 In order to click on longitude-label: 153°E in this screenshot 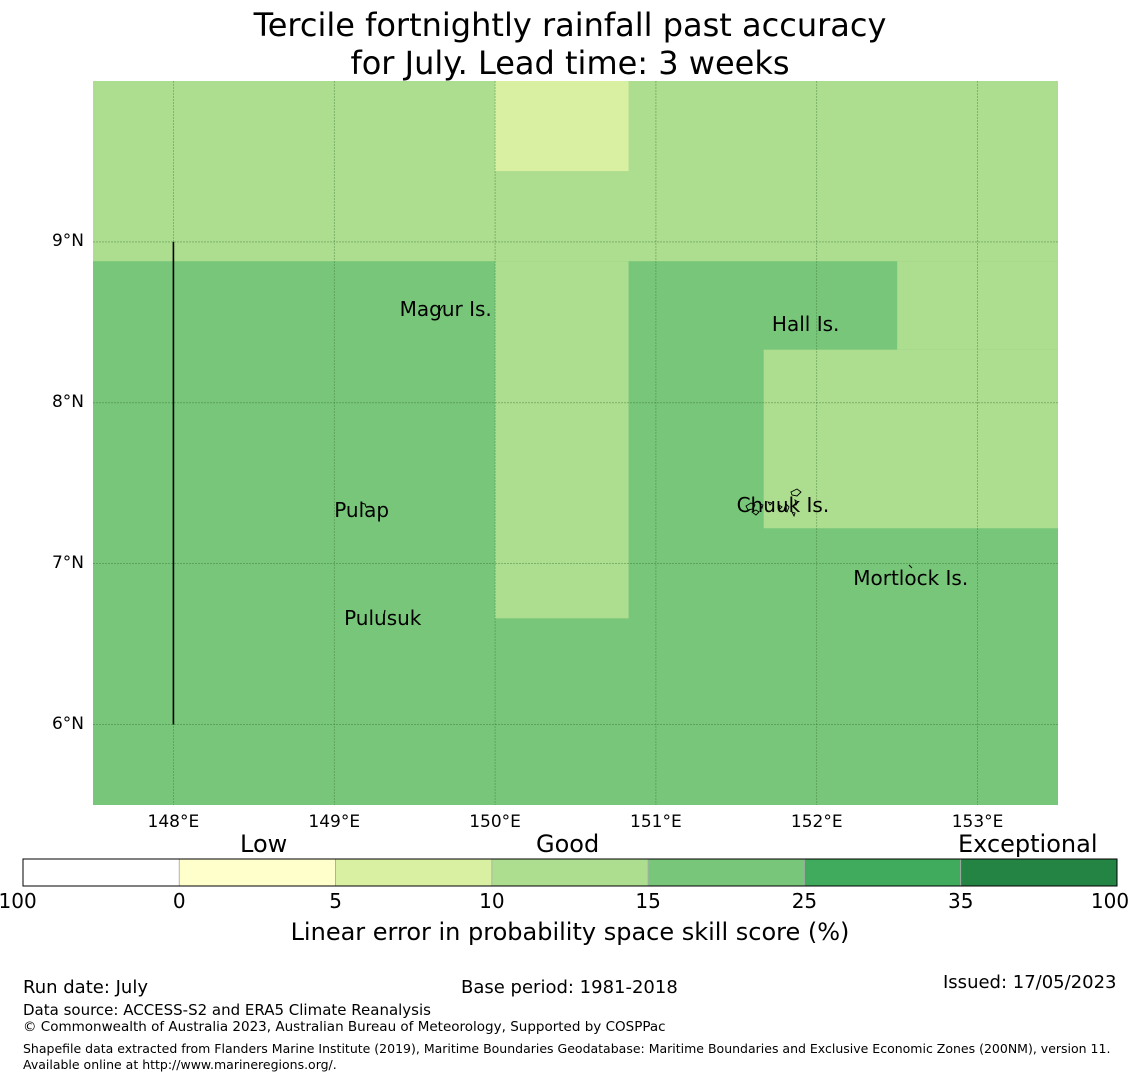, I will do `click(977, 822)`.